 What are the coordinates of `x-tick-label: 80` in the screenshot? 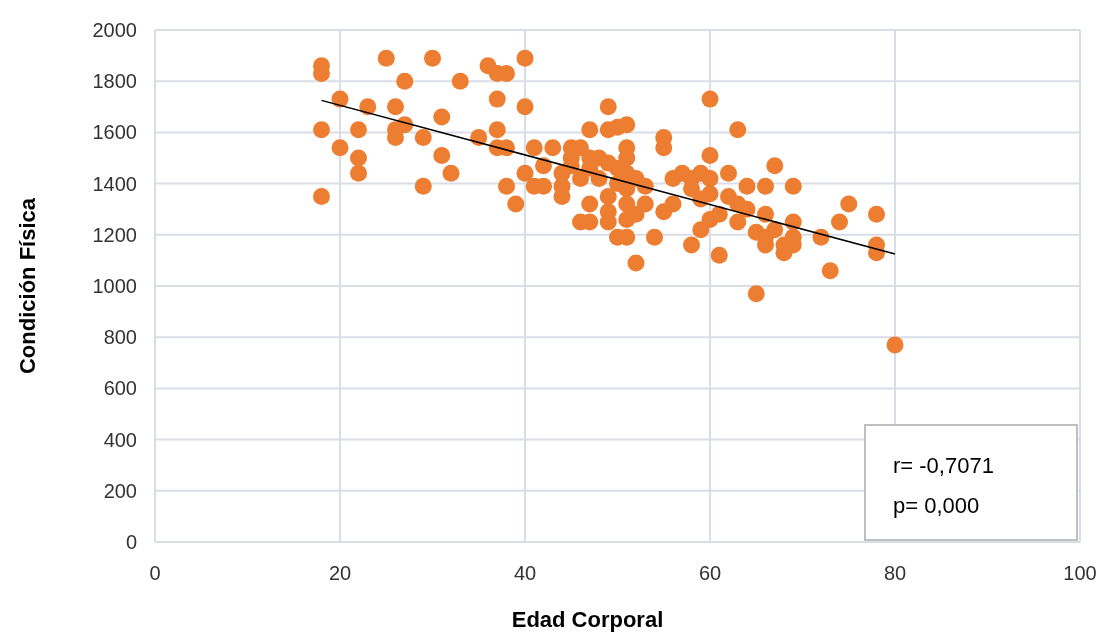 It's located at (895, 573).